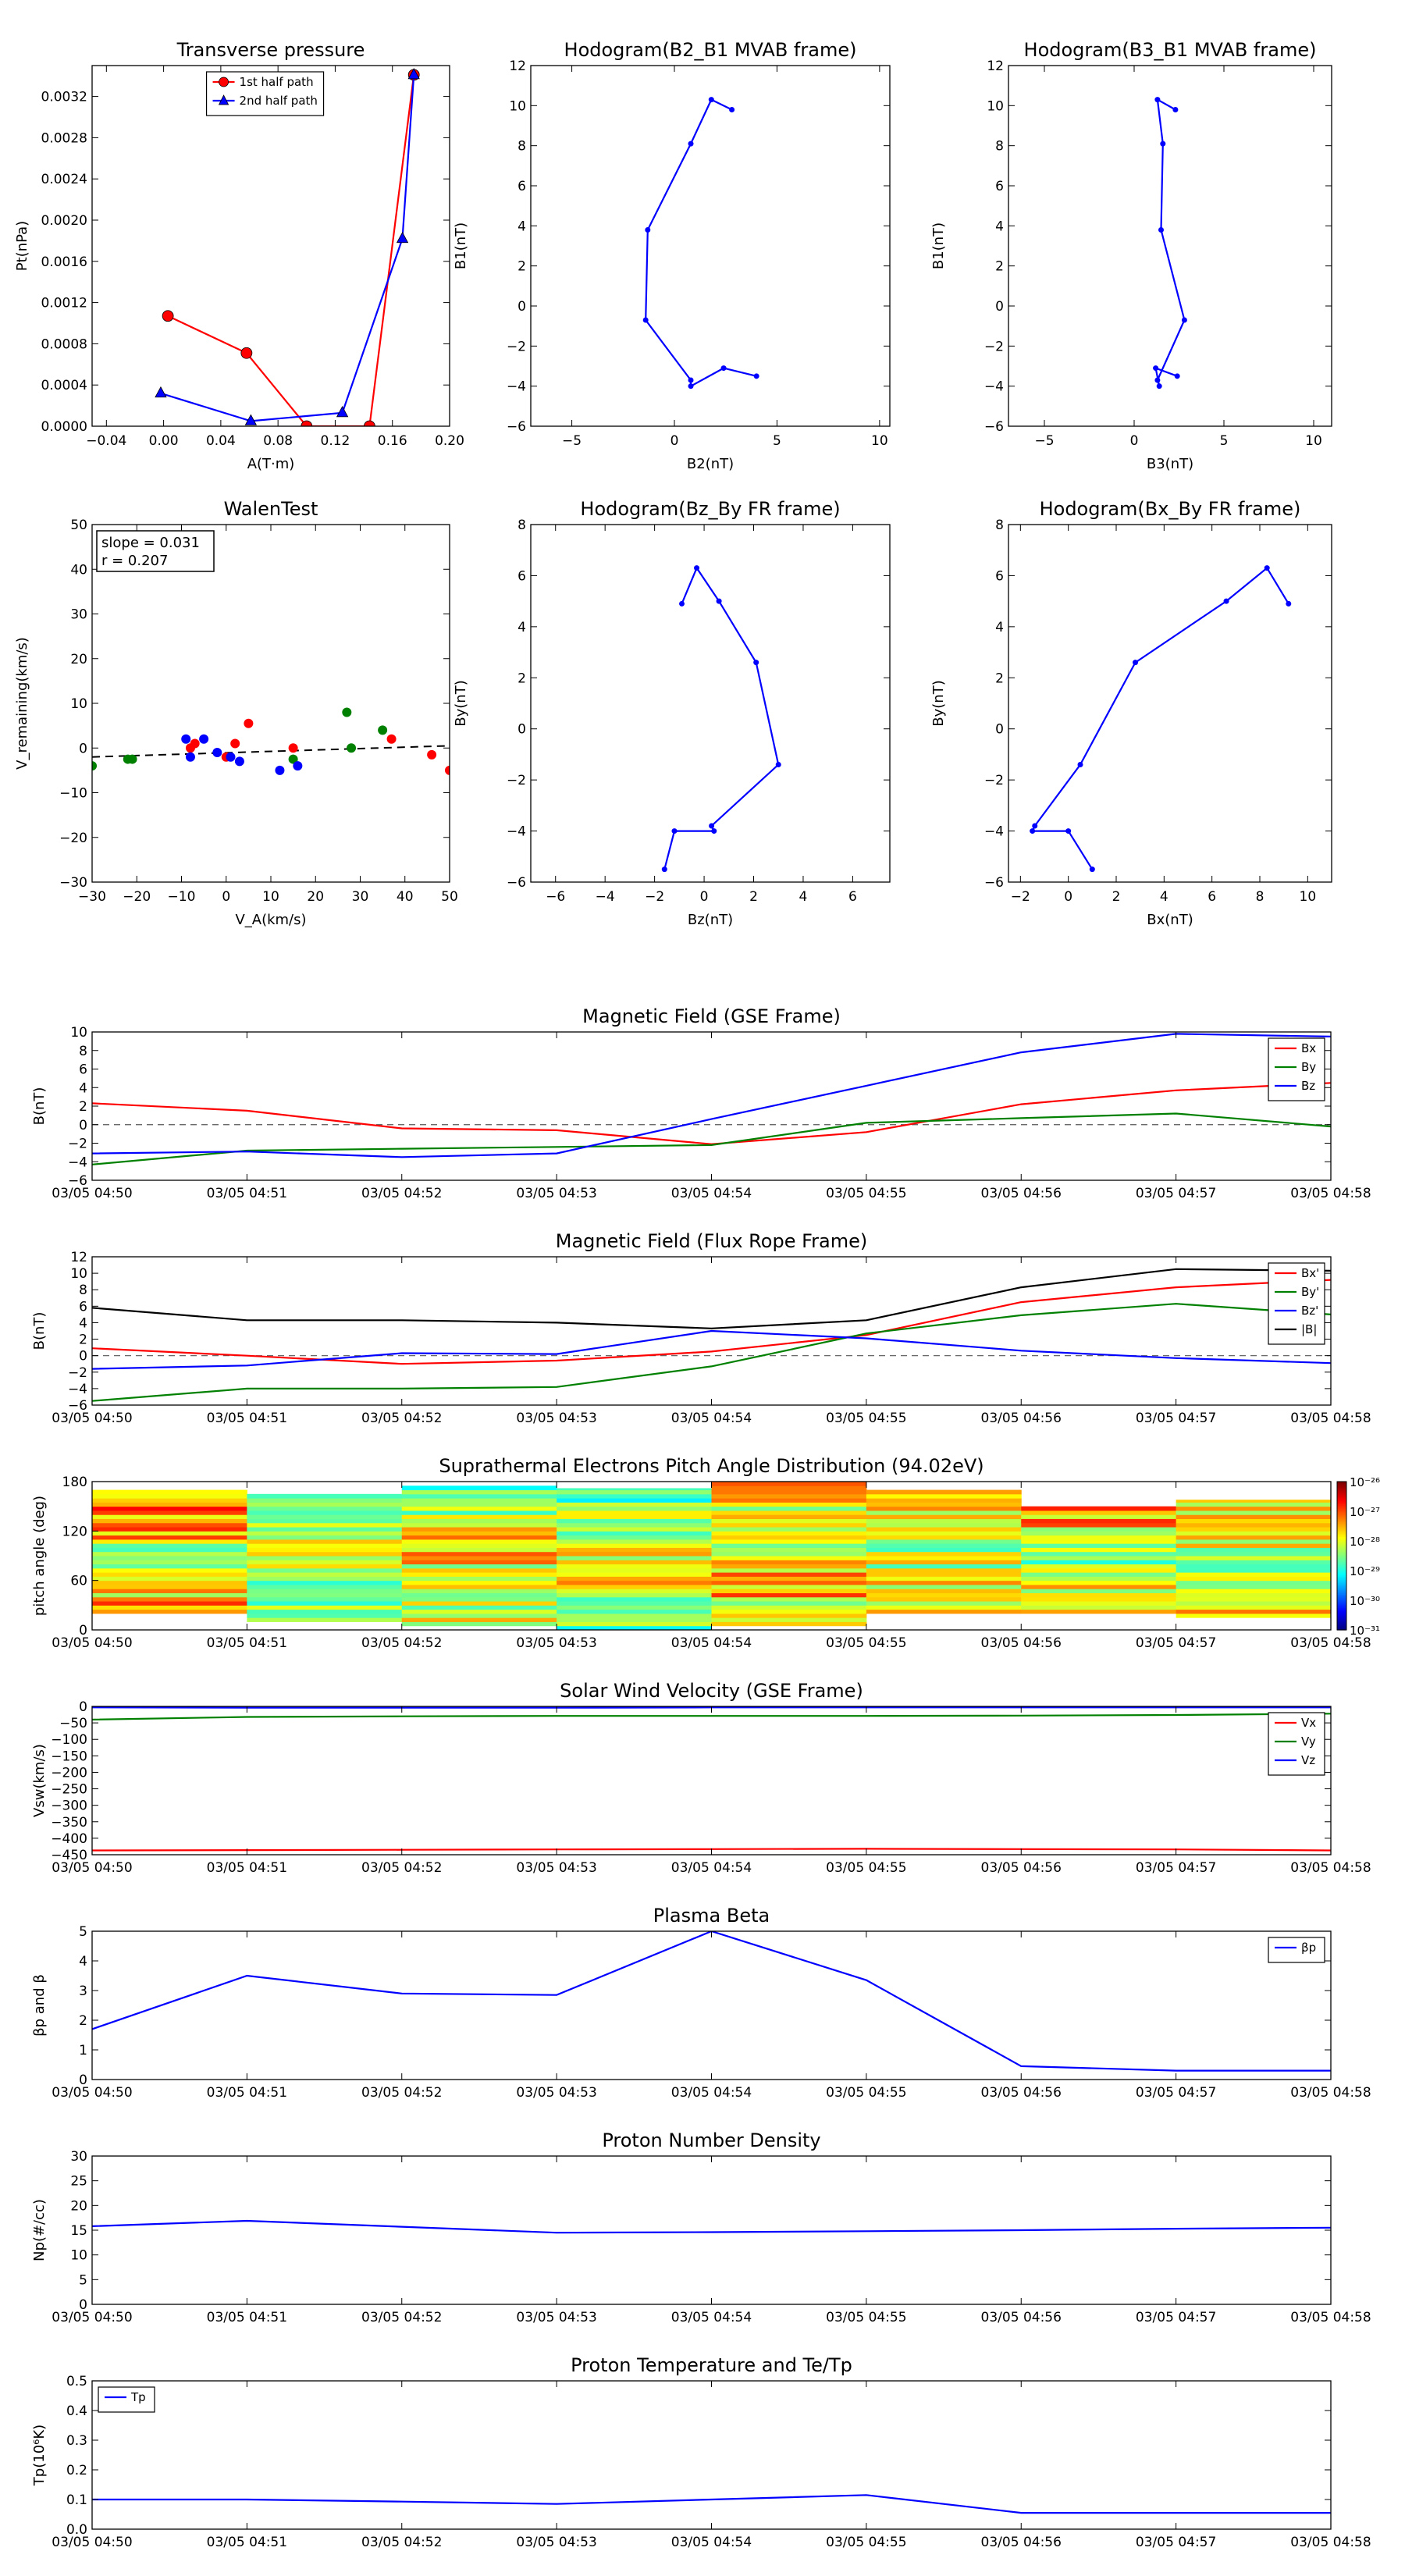 This screenshot has width=1405, height=2576. Describe the element at coordinates (753, 897) in the screenshot. I see `x-tick-label: 2` at that location.